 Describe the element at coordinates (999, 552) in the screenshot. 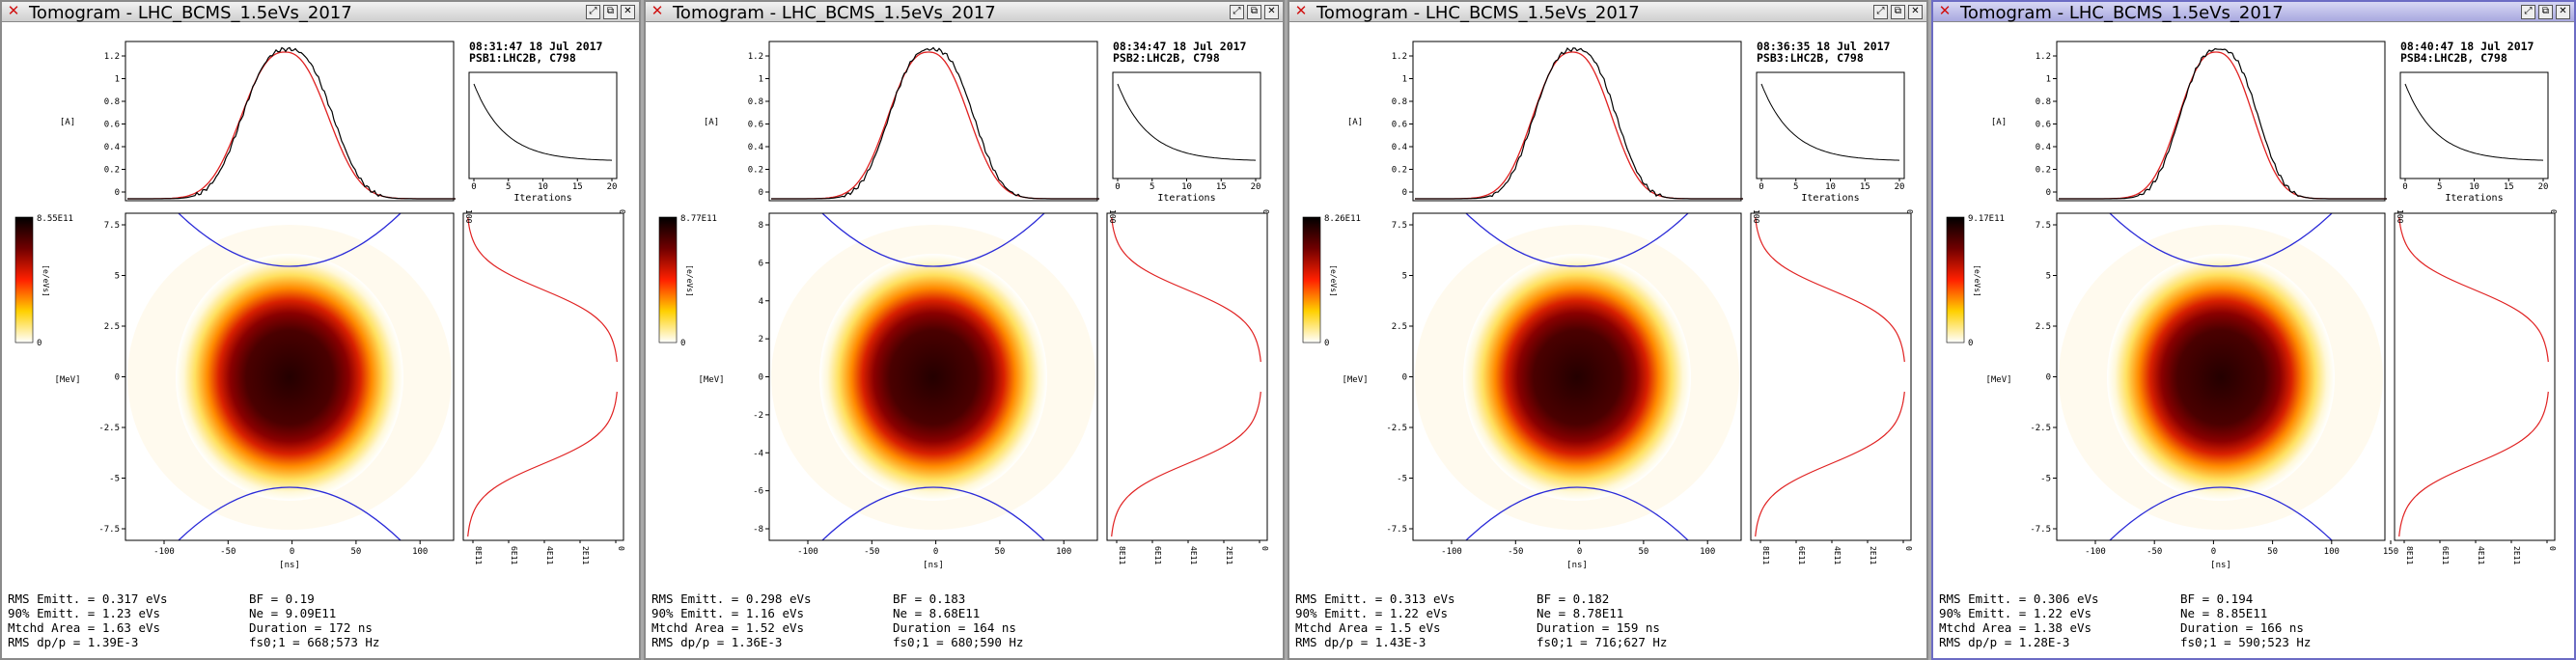

I see `time-tick-label: 50` at that location.